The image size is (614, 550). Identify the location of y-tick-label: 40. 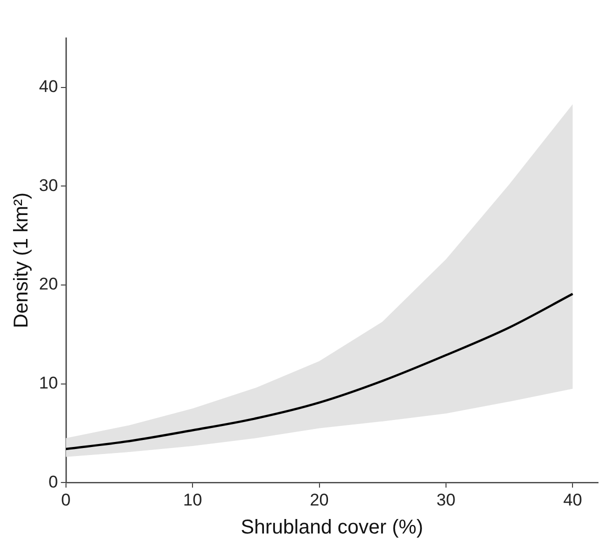
(48, 86).